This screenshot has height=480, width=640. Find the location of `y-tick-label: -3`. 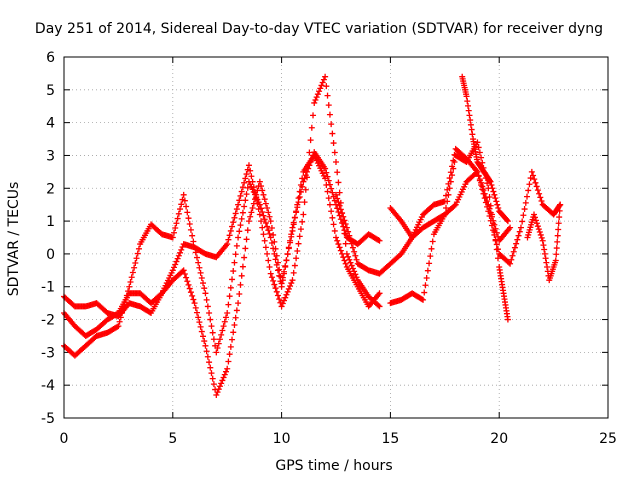

y-tick-label: -3 is located at coordinates (48, 353).